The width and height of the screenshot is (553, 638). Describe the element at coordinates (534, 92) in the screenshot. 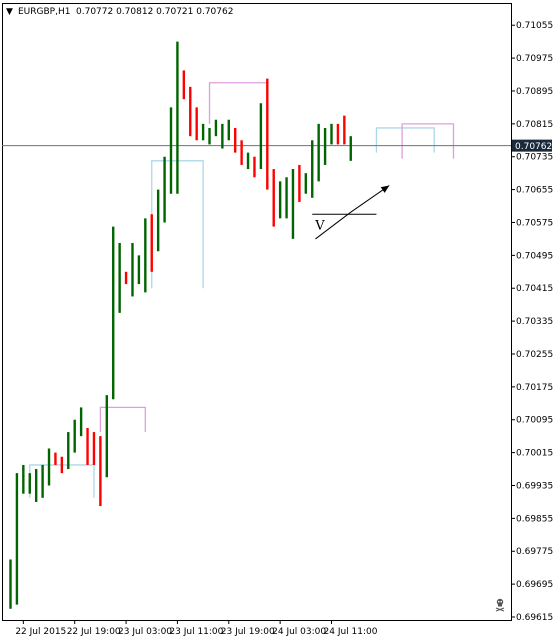

I see `y-tick-label: 0.70895` at that location.